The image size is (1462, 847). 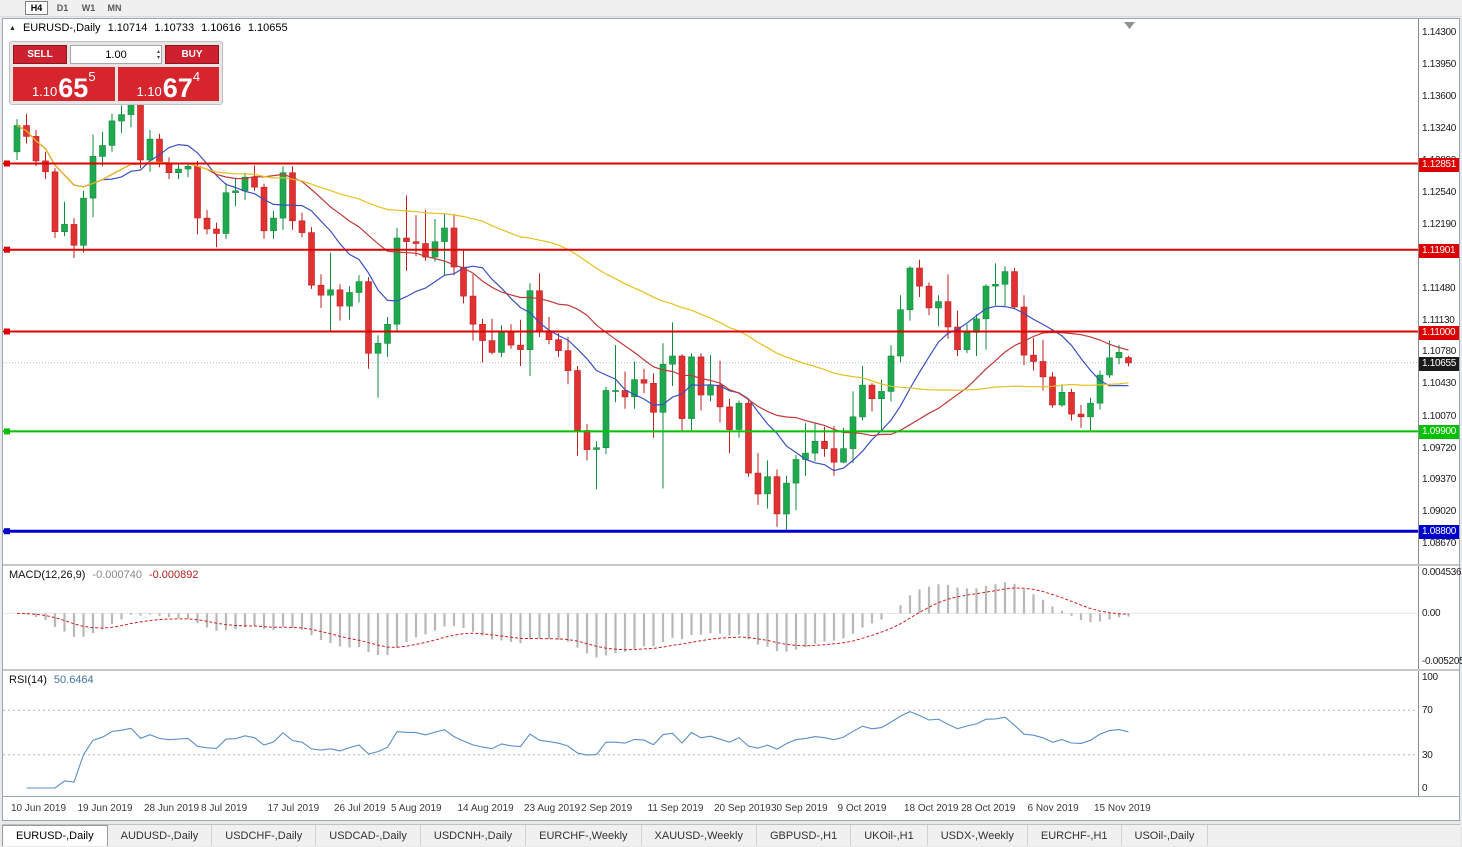 What do you see at coordinates (1165, 835) in the screenshot?
I see `chart-tab-usoil: USOil-,Daily` at bounding box center [1165, 835].